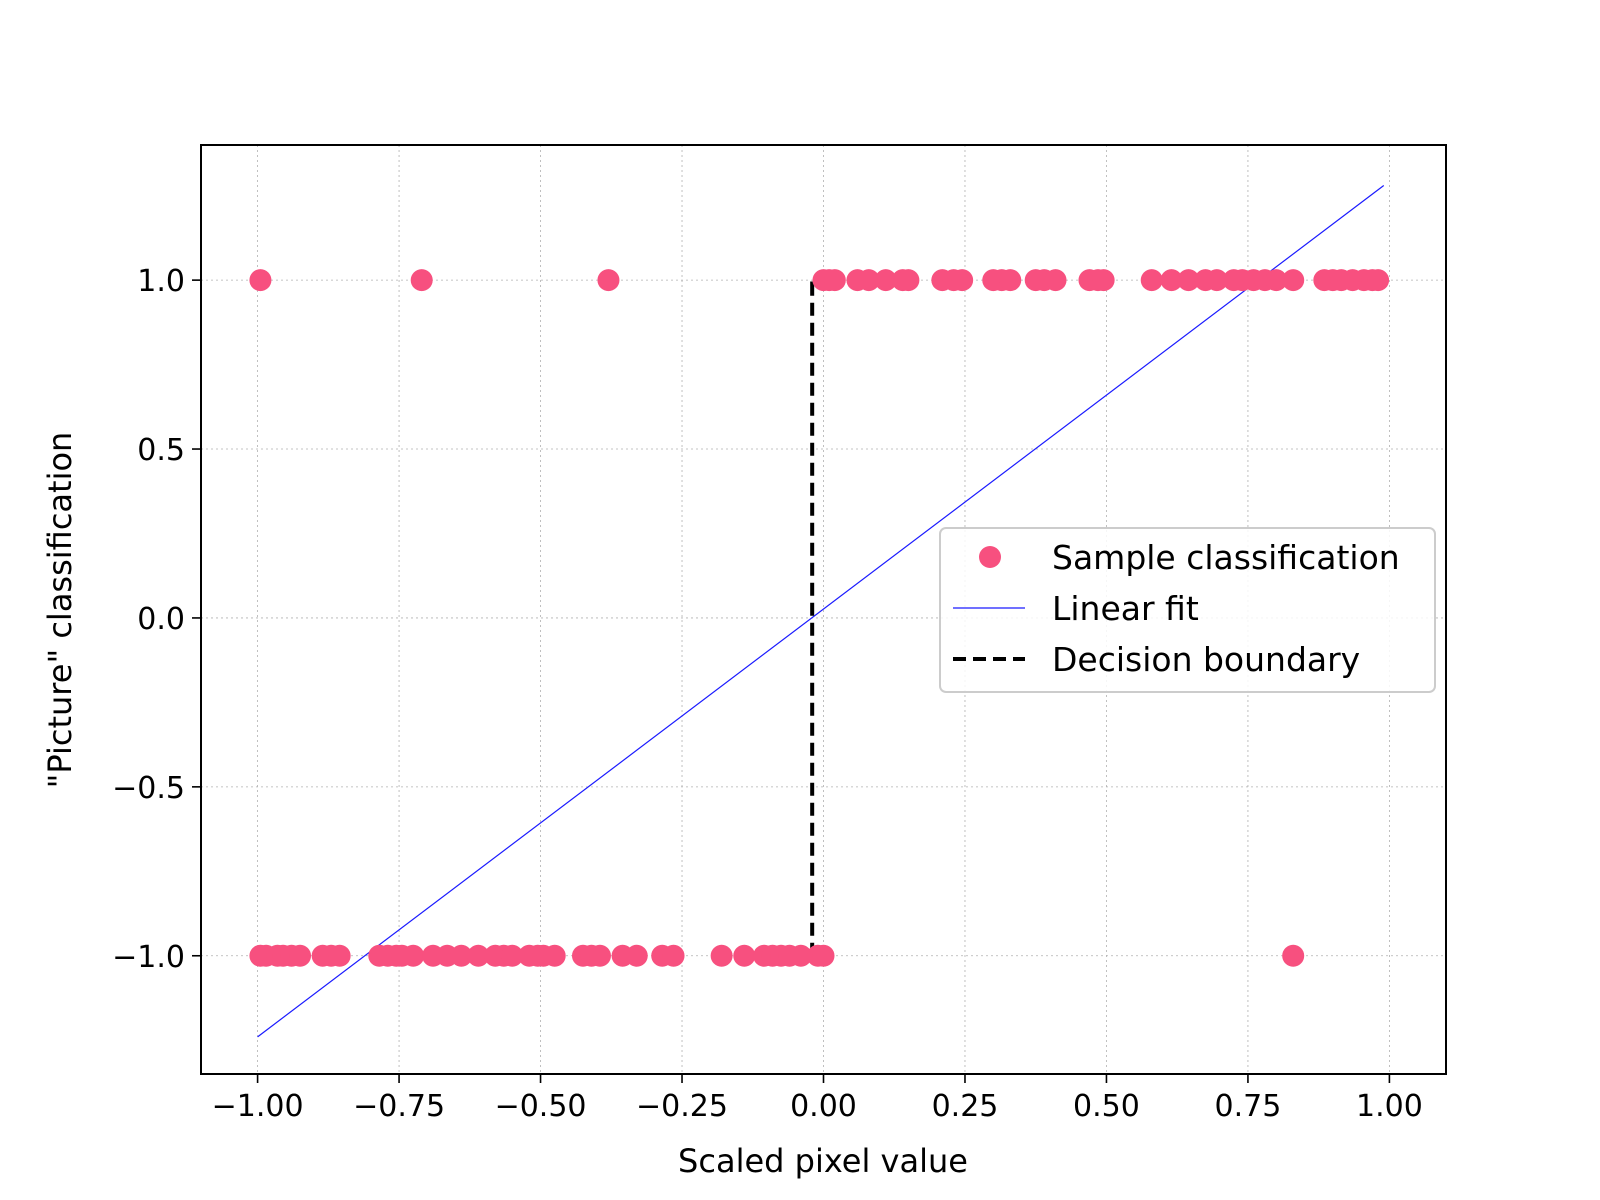  Describe the element at coordinates (399, 1106) in the screenshot. I see `x-tick-label: −0.75` at that location.